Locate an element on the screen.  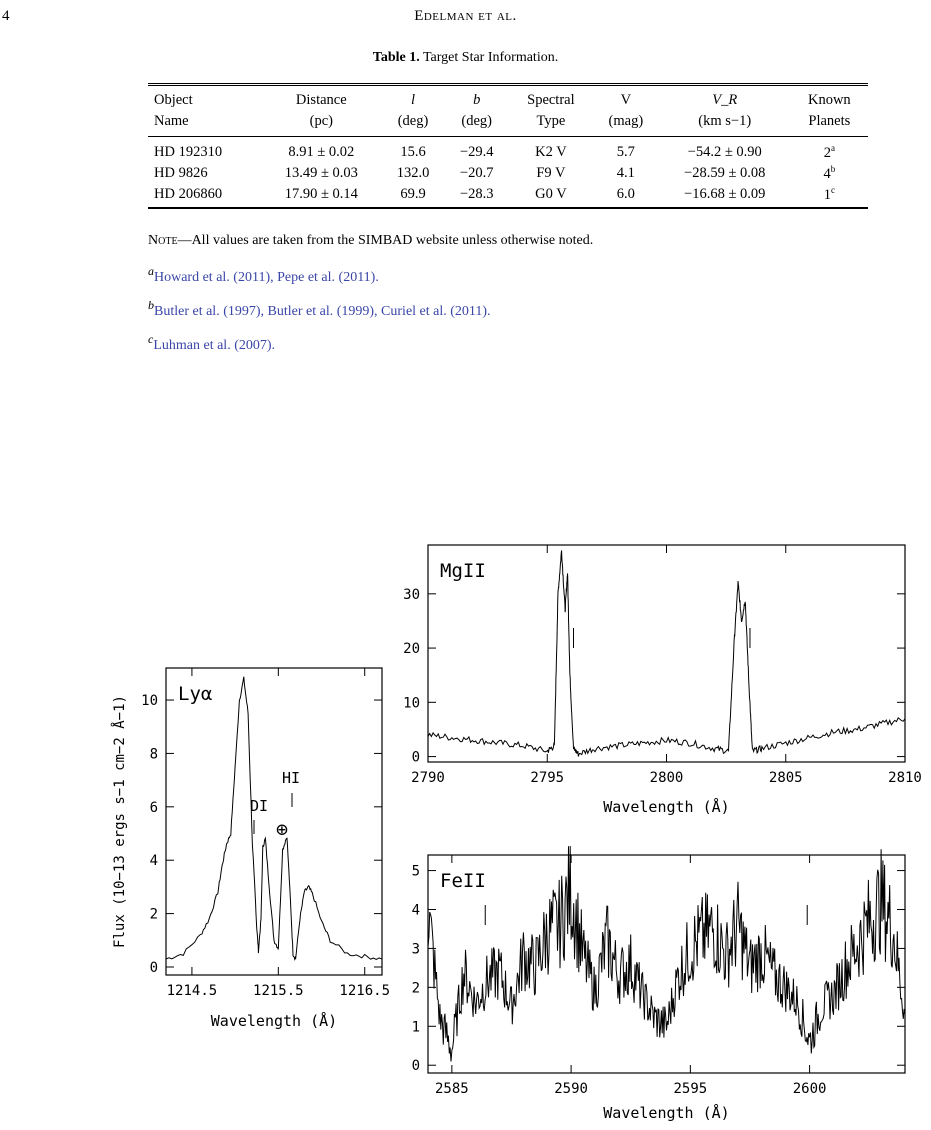
col-header: Known is located at coordinates (829, 97).